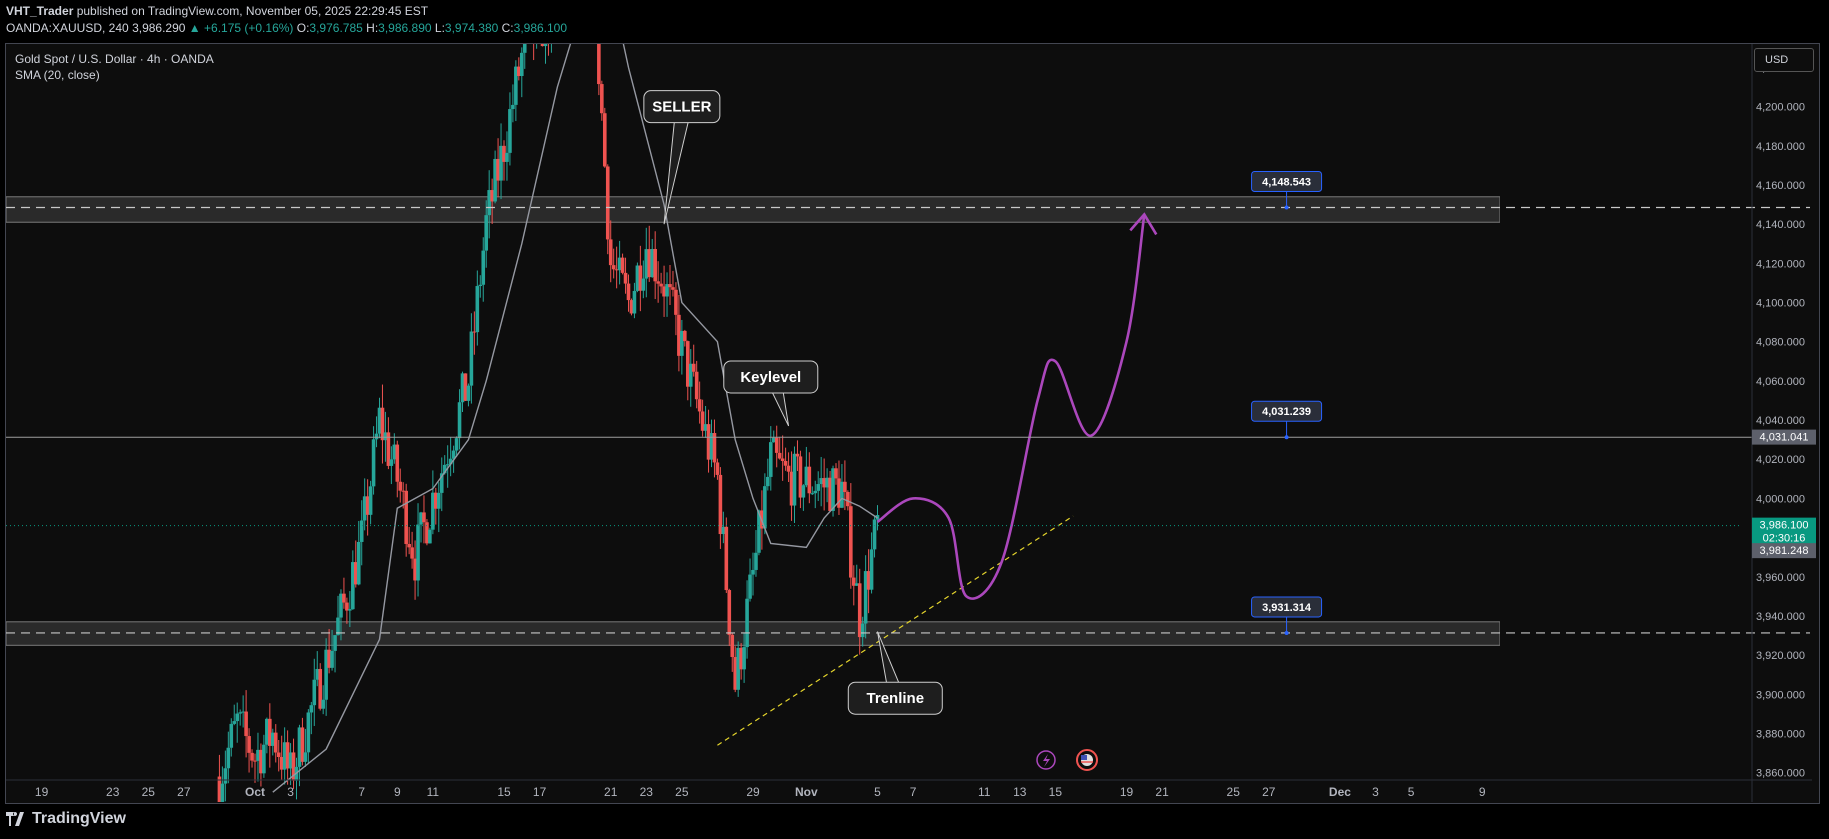 The width and height of the screenshot is (1829, 839). What do you see at coordinates (771, 393) in the screenshot?
I see `callout-keylevel: Keylevel` at bounding box center [771, 393].